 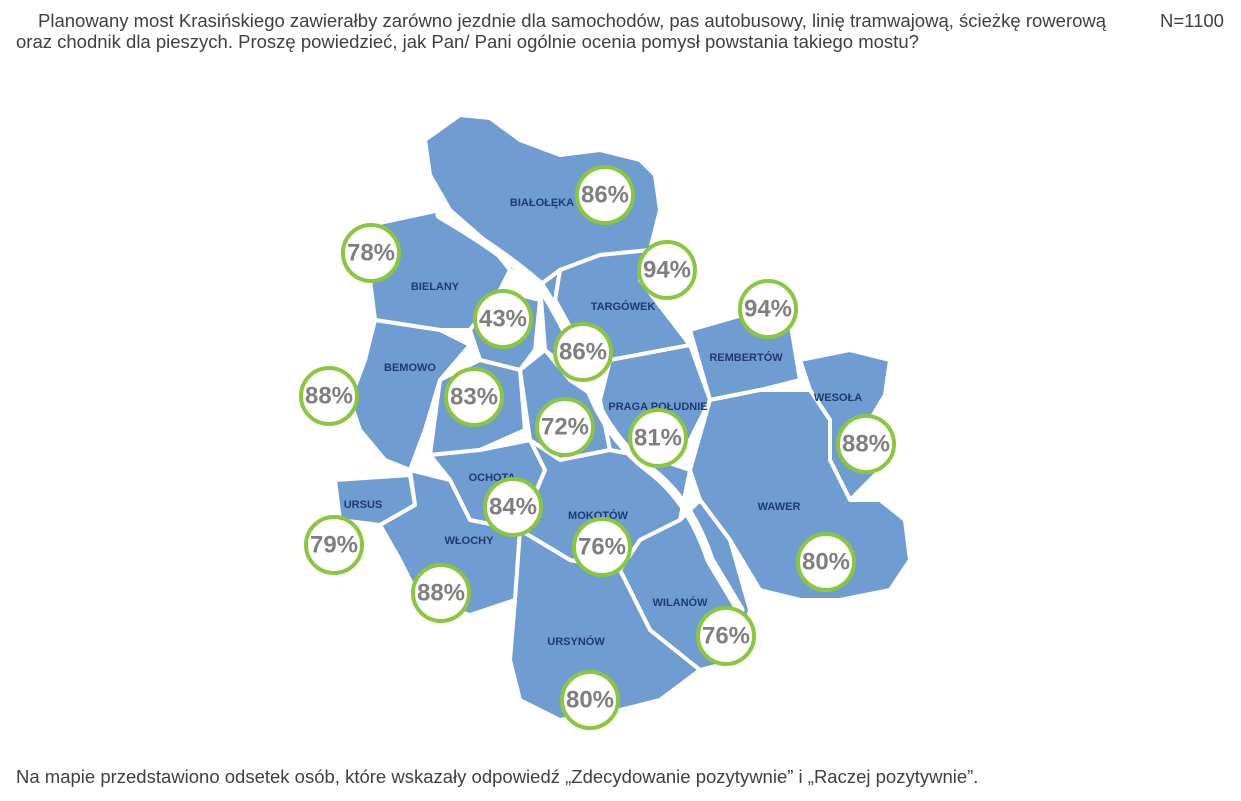 I want to click on percentage-label: 84%, so click(x=513, y=507).